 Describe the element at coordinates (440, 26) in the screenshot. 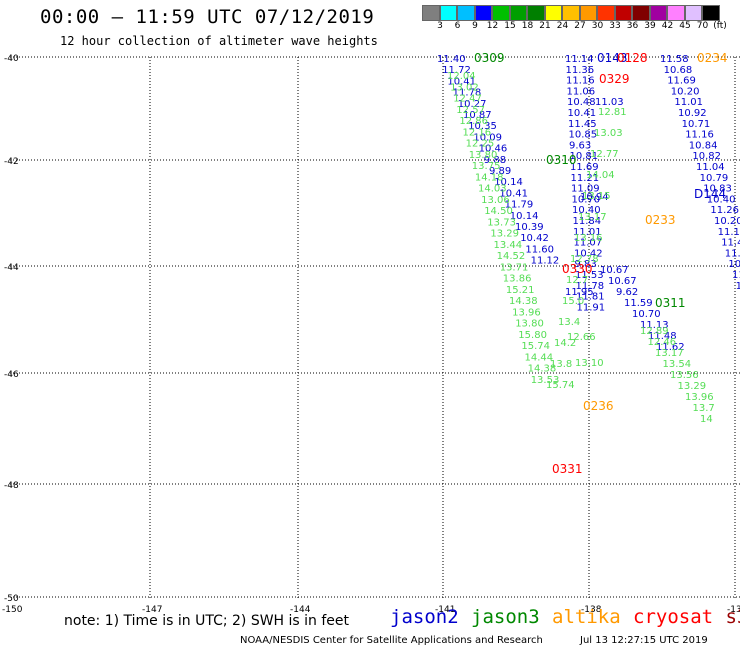

I see `color-scale-label: 3` at that location.